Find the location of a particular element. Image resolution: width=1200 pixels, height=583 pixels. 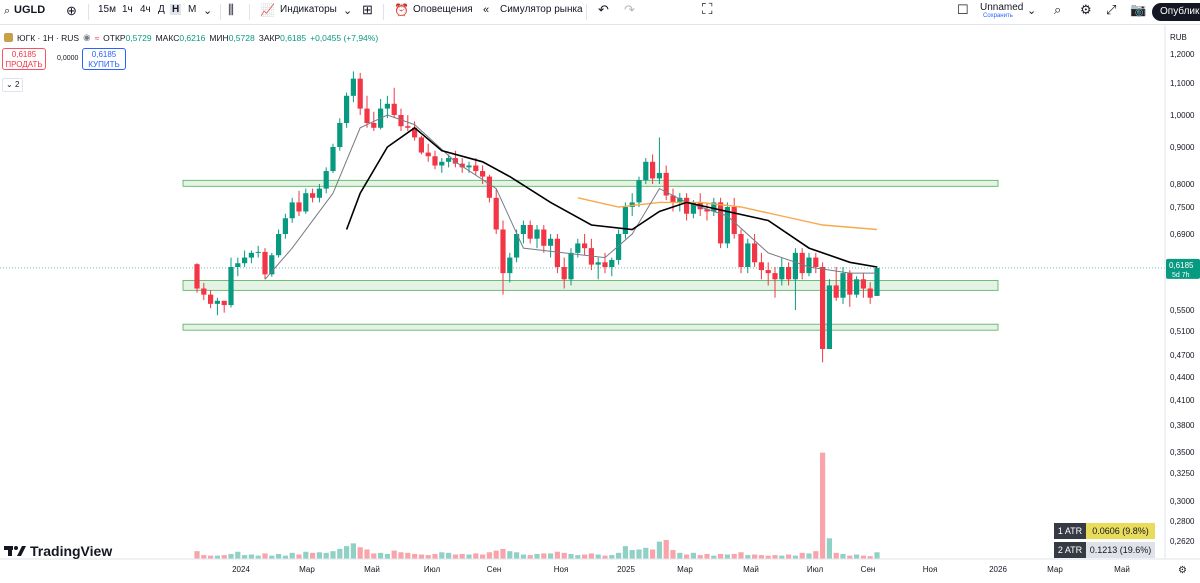

layouts-grid-icon: ⊞ is located at coordinates (367, 9).